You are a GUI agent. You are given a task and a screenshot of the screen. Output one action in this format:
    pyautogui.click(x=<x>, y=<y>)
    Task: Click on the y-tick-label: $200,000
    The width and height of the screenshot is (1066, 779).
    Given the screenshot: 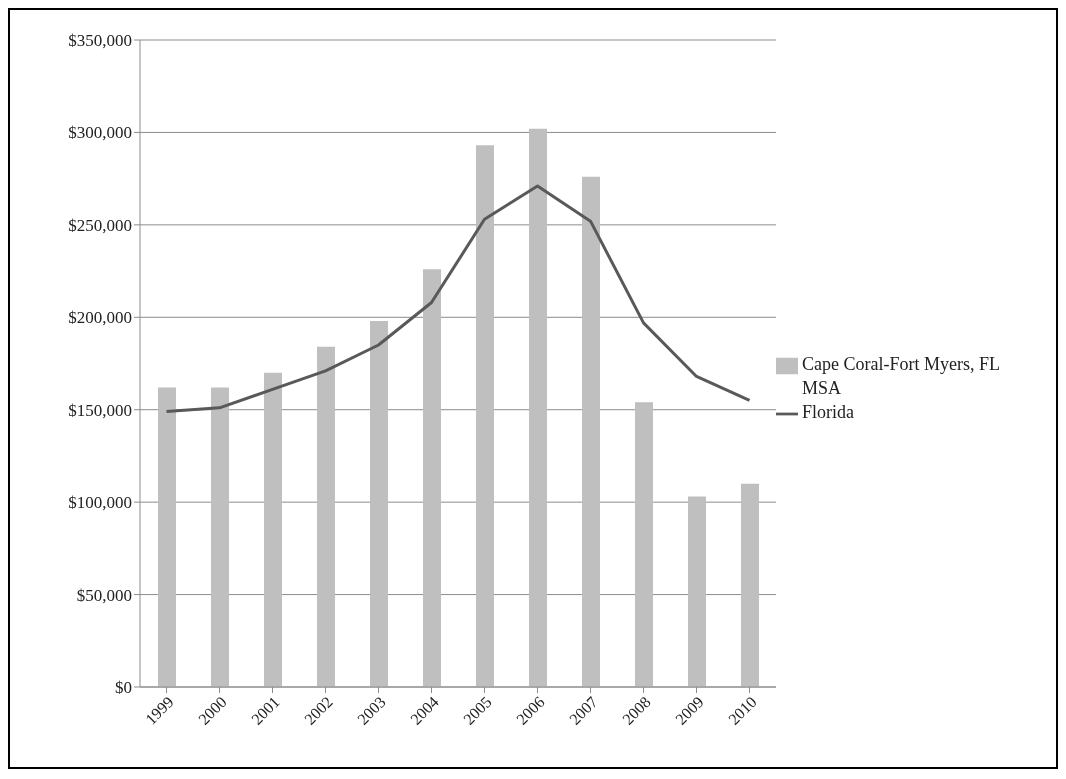 What is the action you would take?
    pyautogui.click(x=100, y=318)
    